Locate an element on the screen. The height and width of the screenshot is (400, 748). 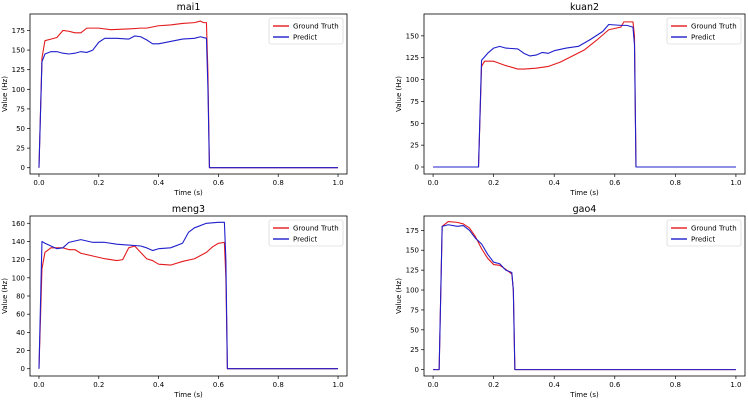
y-tick-label: 80 is located at coordinates (20, 297).